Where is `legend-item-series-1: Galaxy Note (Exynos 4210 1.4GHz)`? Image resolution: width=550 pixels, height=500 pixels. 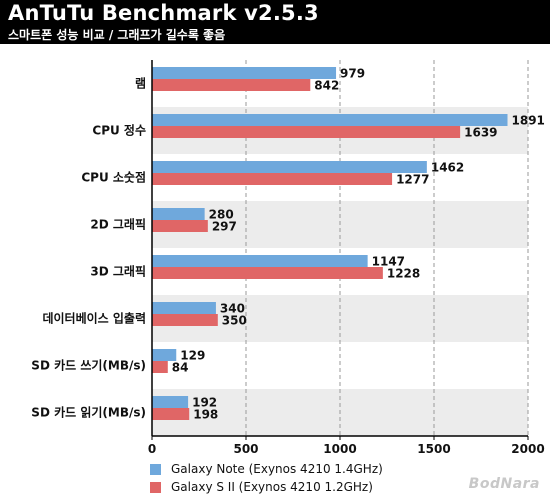
legend-item-series-1: Galaxy Note (Exynos 4210 1.4GHz) is located at coordinates (266, 469).